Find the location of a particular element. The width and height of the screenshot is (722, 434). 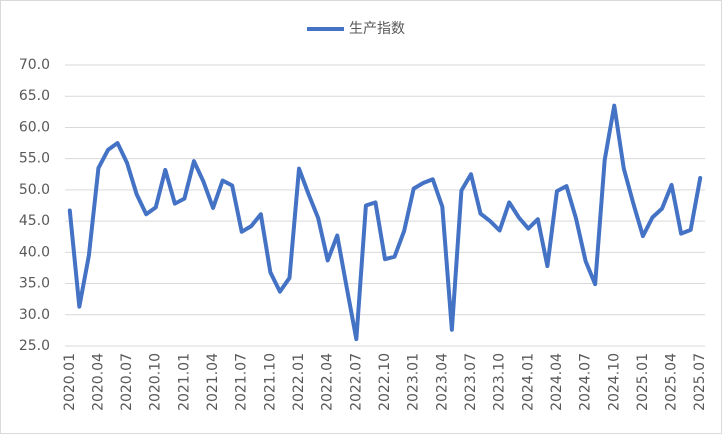

y-tick-label: 65.0 is located at coordinates (34, 96).